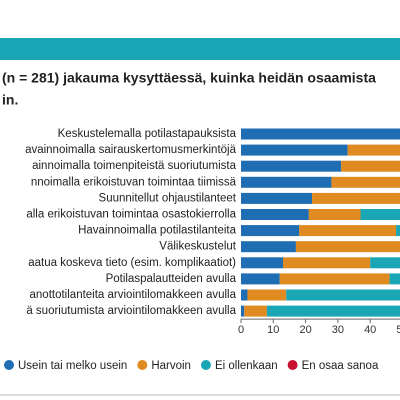  I want to click on x-tick-label: 40, so click(370, 330).